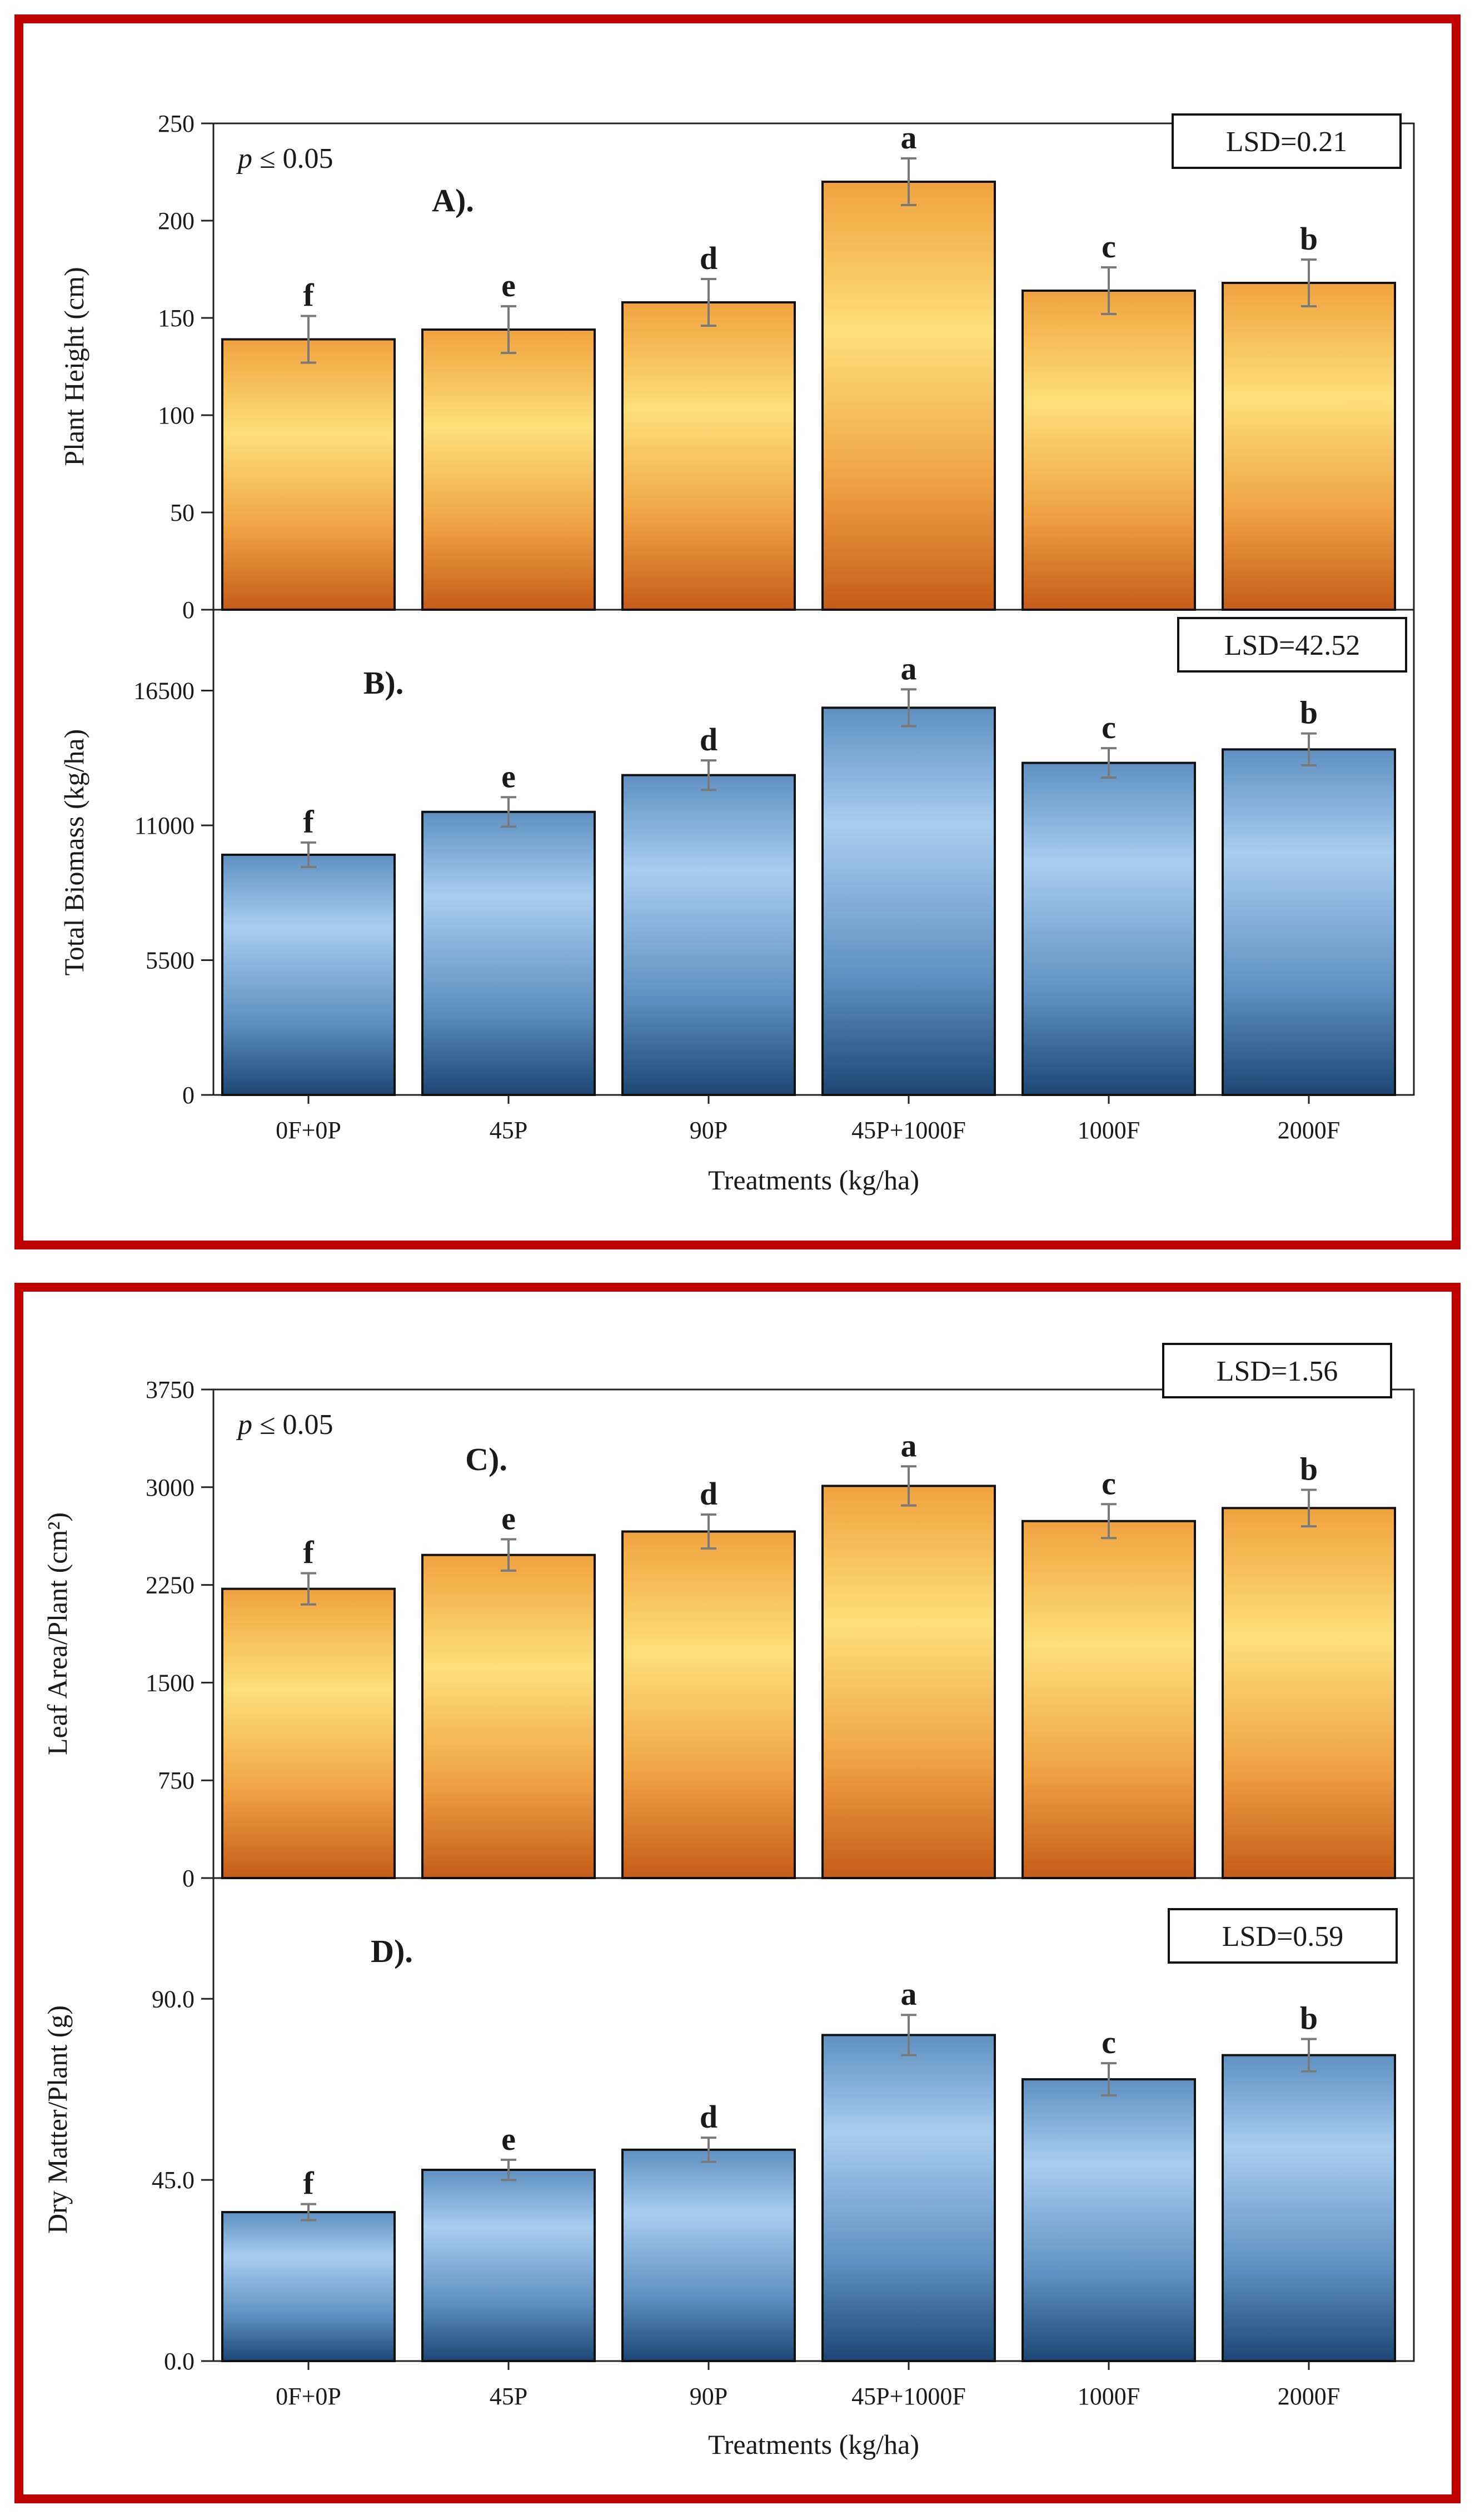 The image size is (1475, 2520). I want to click on significance-letter-c-5: b, so click(1309, 1469).